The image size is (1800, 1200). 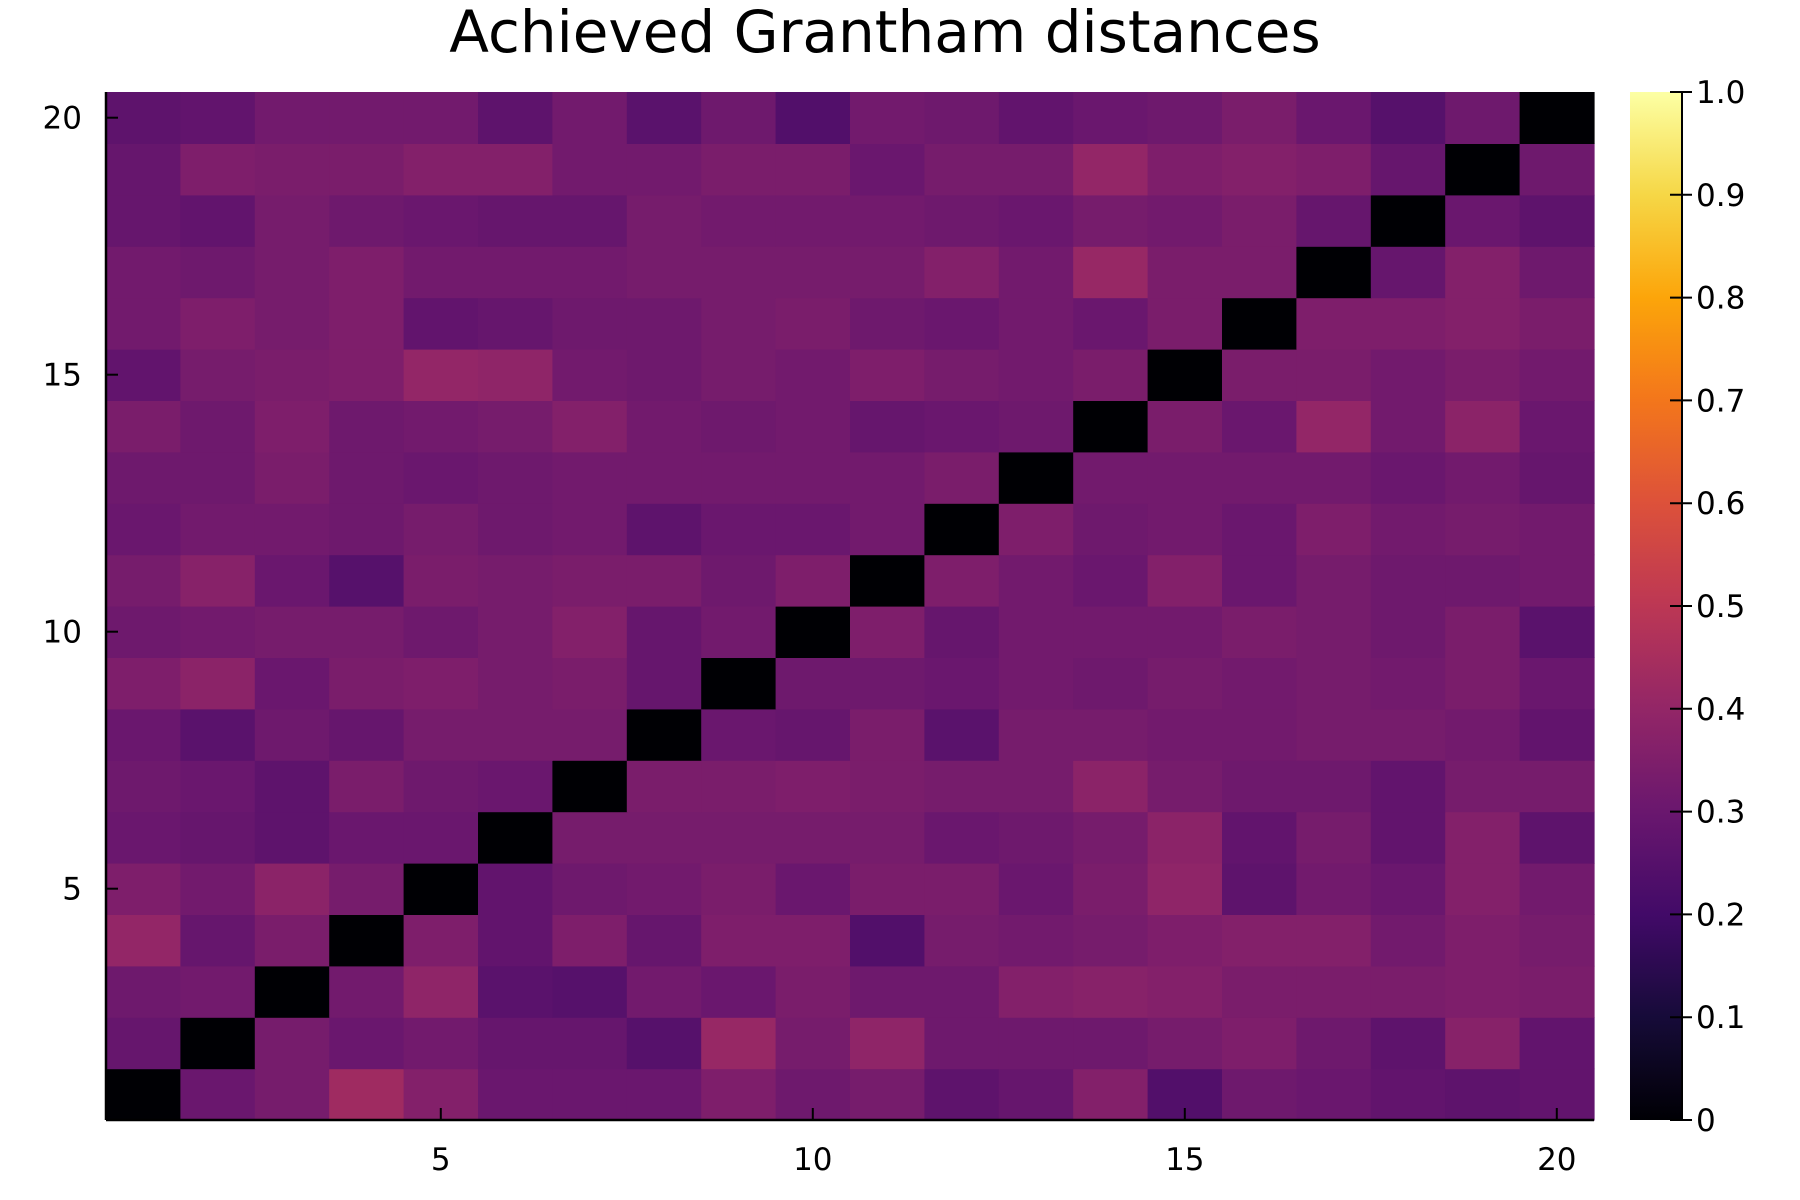 I want to click on colorbar-tick-label-5: 0.5, so click(x=1720, y=607).